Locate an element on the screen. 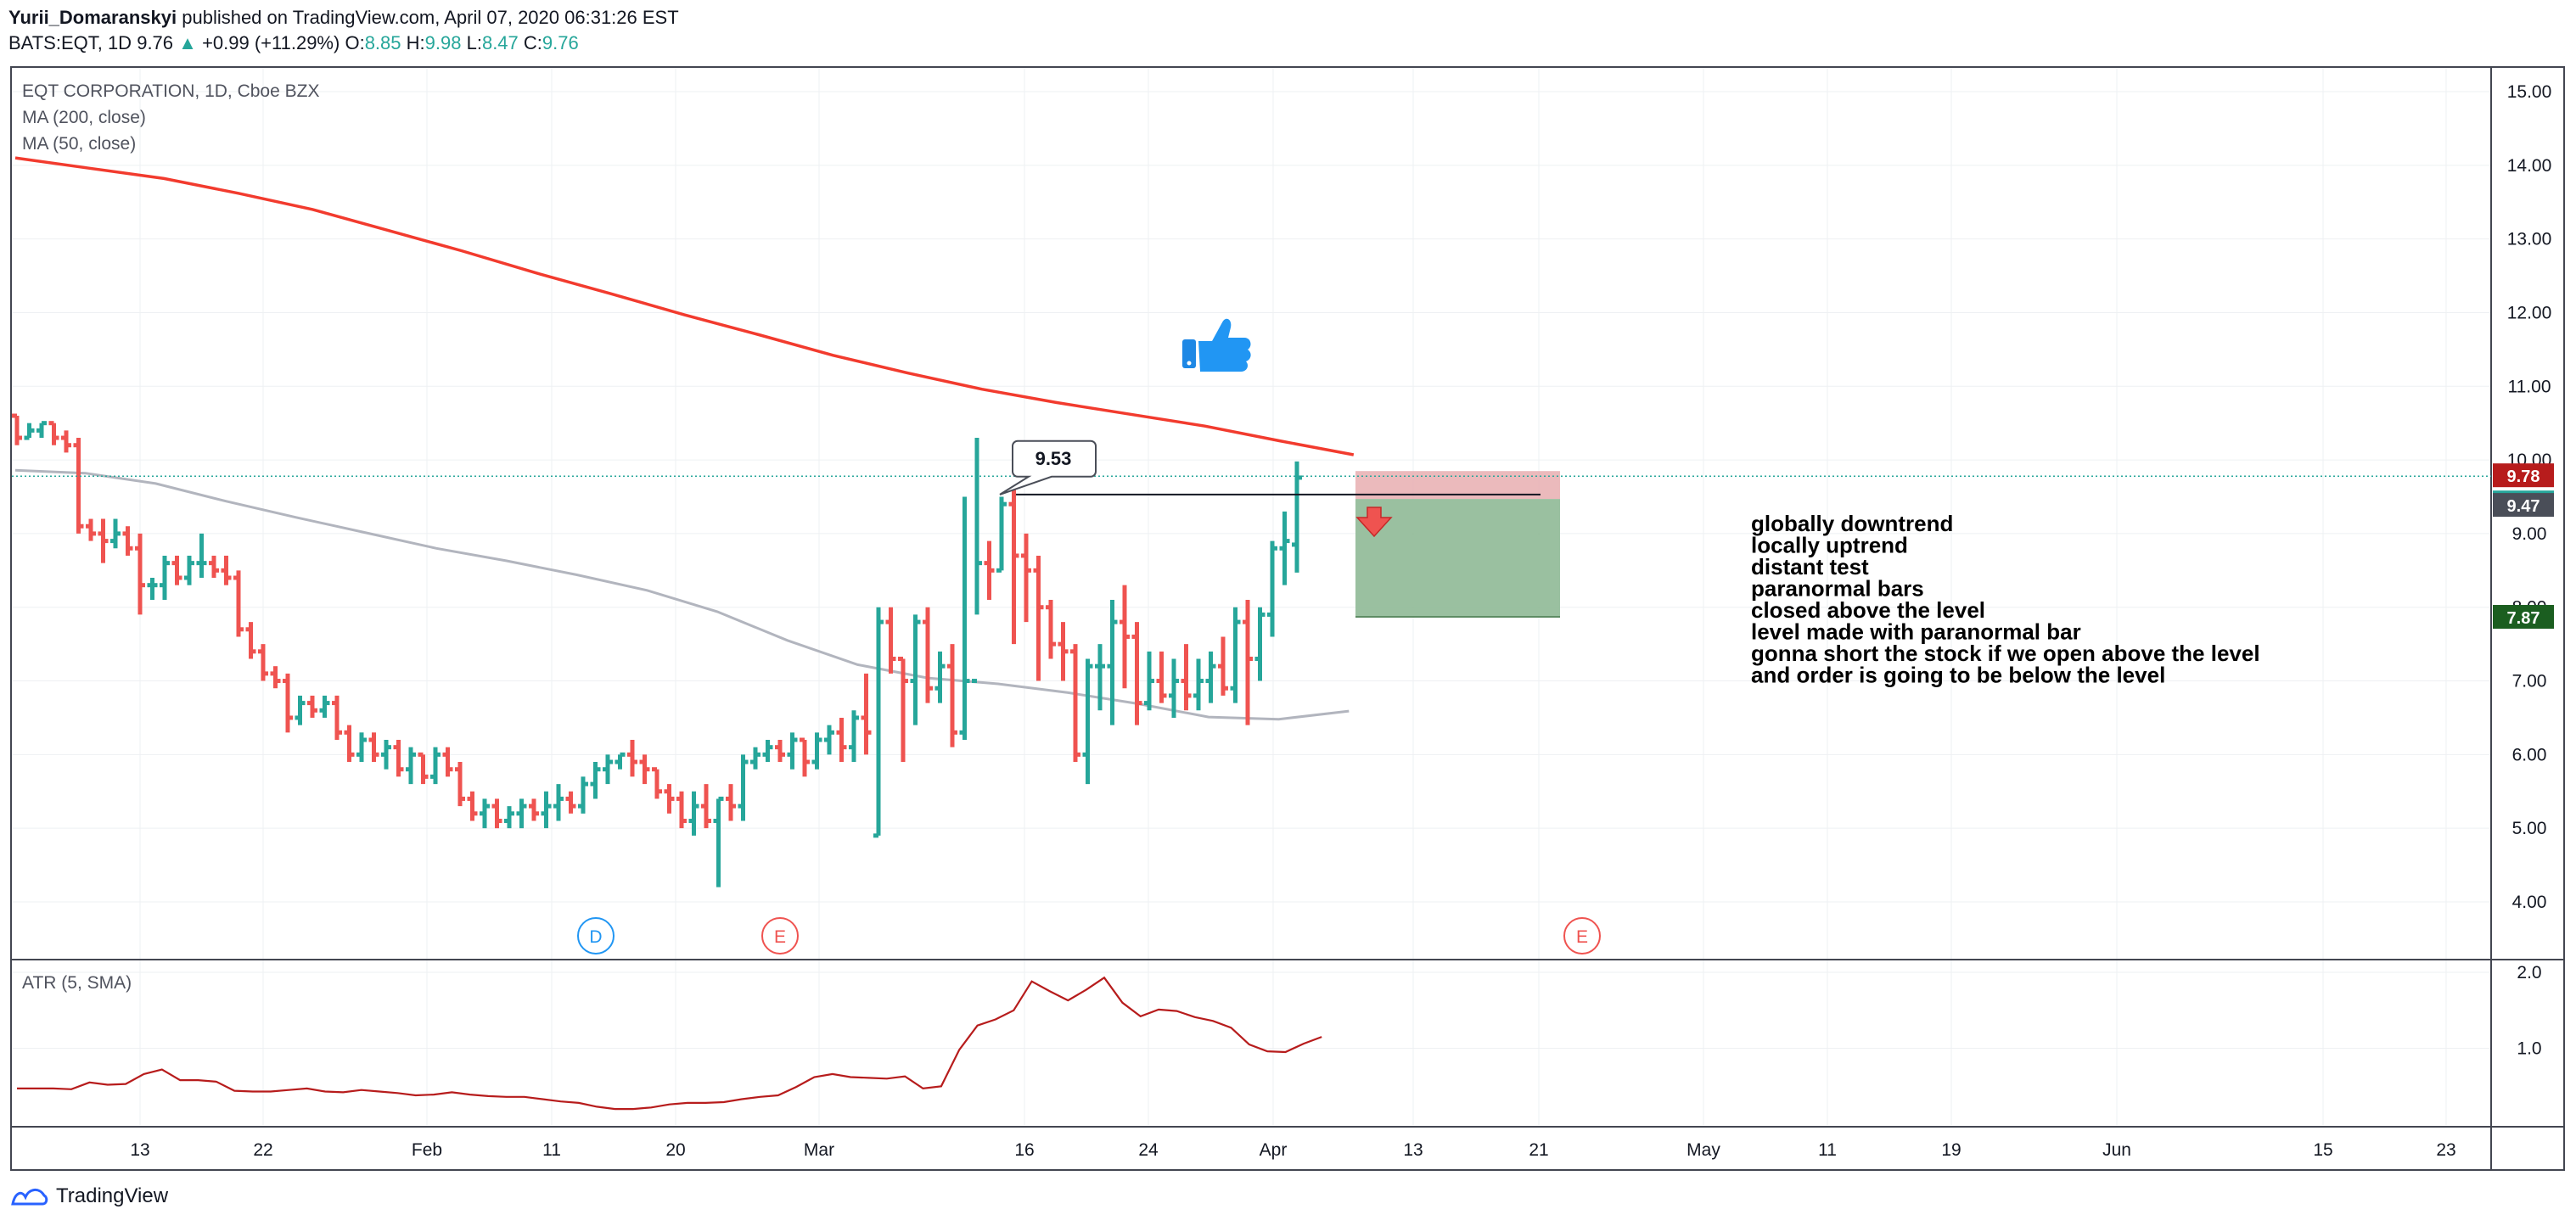 Image resolution: width=2576 pixels, height=1226 pixels. footer-brand: TradingView is located at coordinates (89, 1196).